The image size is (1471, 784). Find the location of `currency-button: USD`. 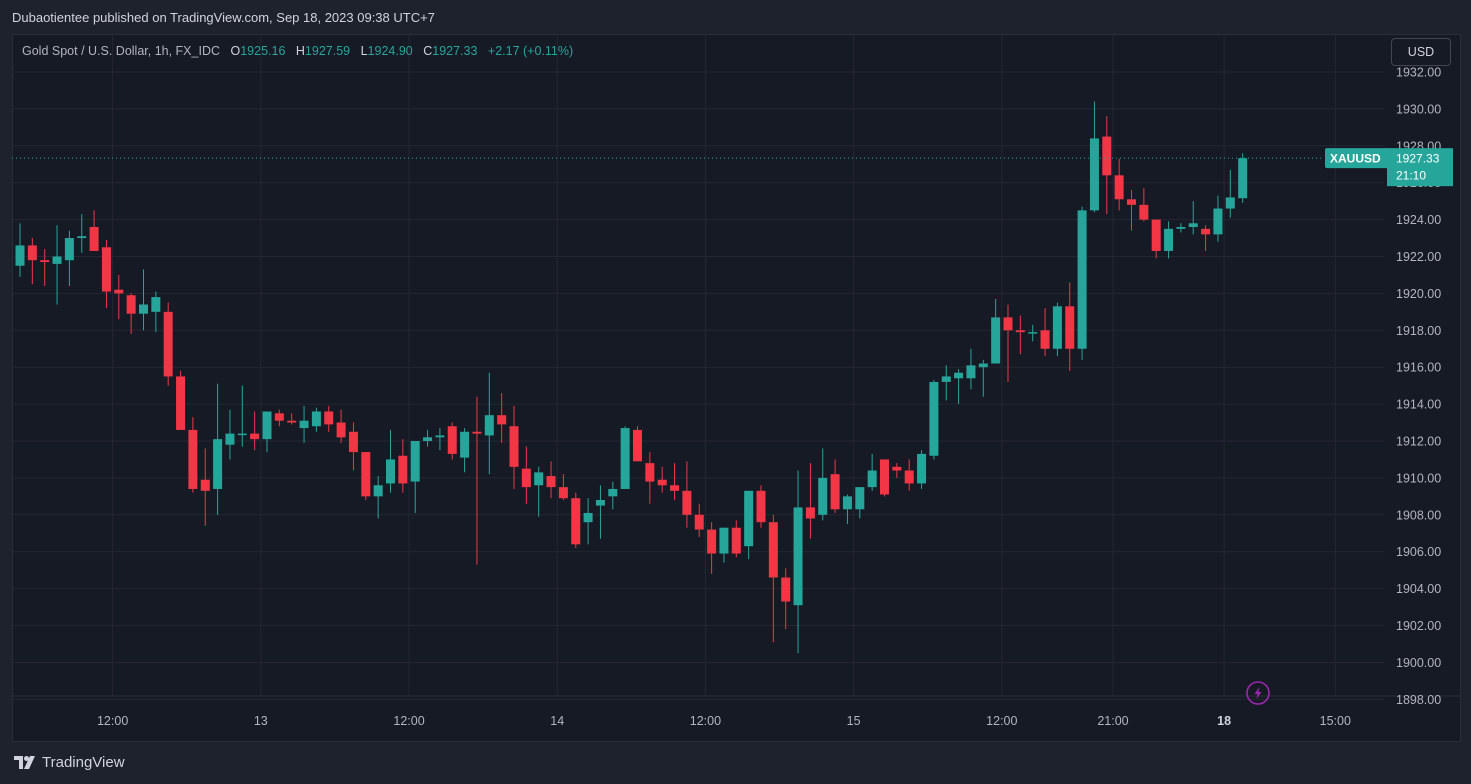

currency-button: USD is located at coordinates (1421, 52).